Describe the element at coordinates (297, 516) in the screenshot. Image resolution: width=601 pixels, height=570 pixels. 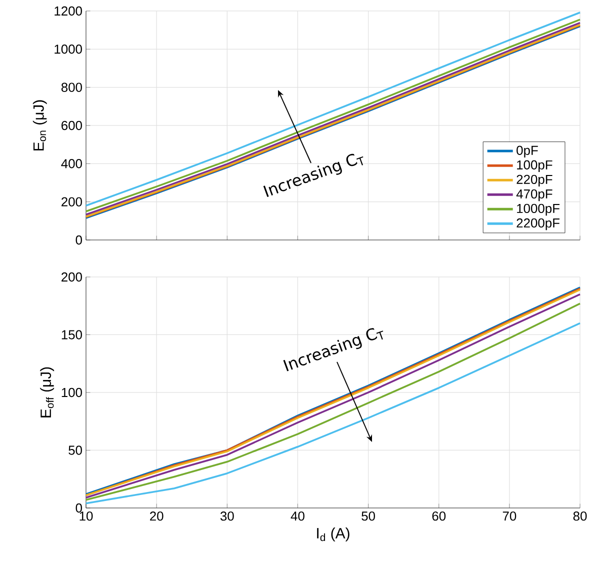
I see `x-tick-label: 40` at that location.